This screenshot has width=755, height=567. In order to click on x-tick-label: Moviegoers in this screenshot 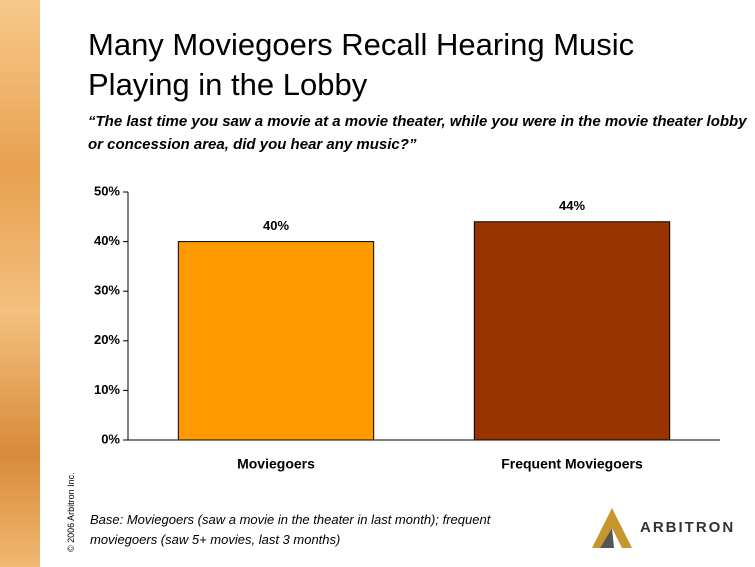, I will do `click(276, 464)`.